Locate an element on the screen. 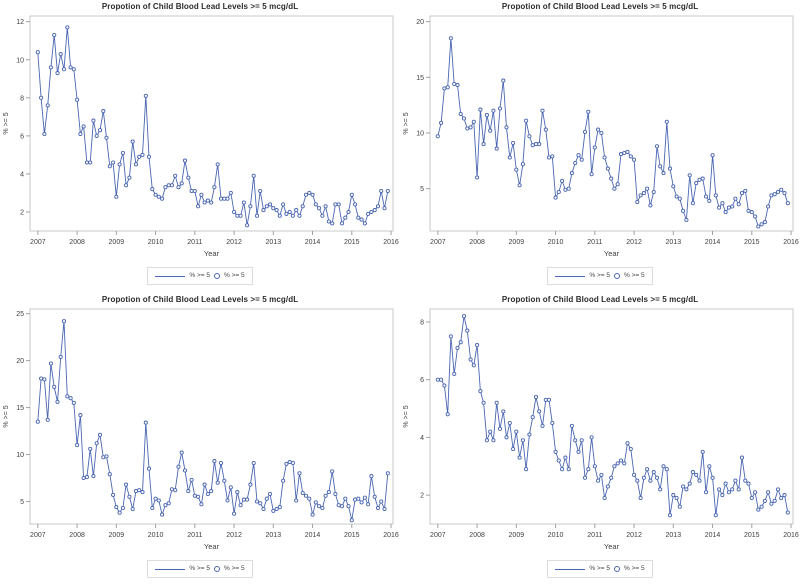  y-tick-label: 5 is located at coordinates (22, 502).